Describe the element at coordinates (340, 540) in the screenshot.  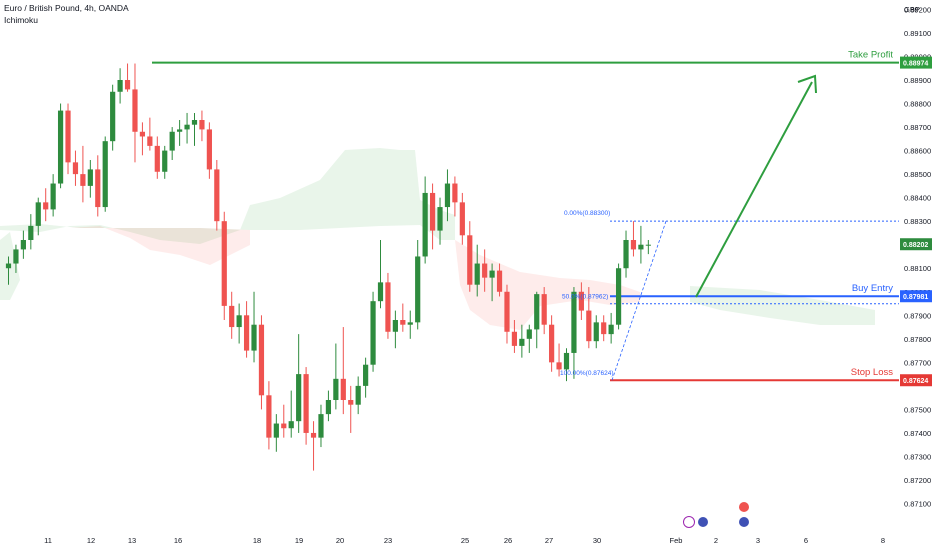
I see `x-tick-label: 20` at that location.